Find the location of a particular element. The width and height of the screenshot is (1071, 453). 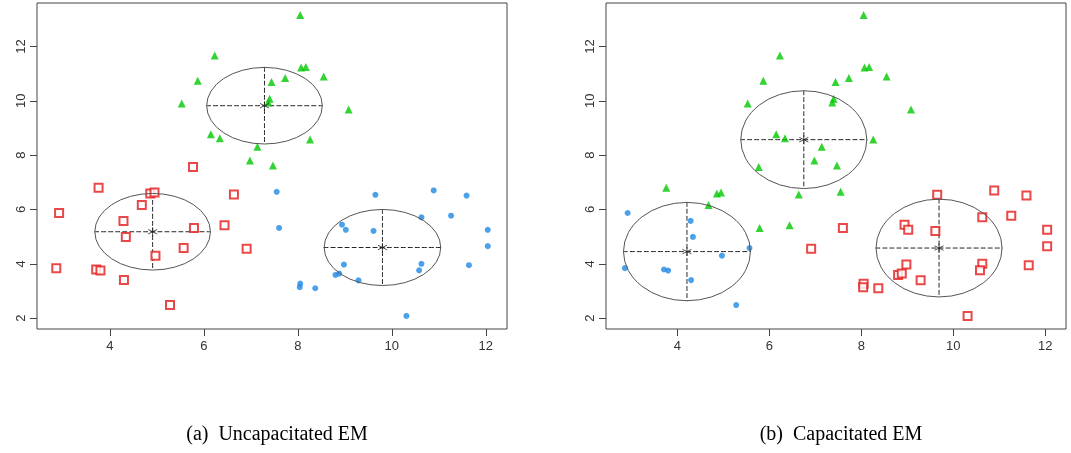

text: (a) Uncapacitated EM is located at coordinates (277, 433).